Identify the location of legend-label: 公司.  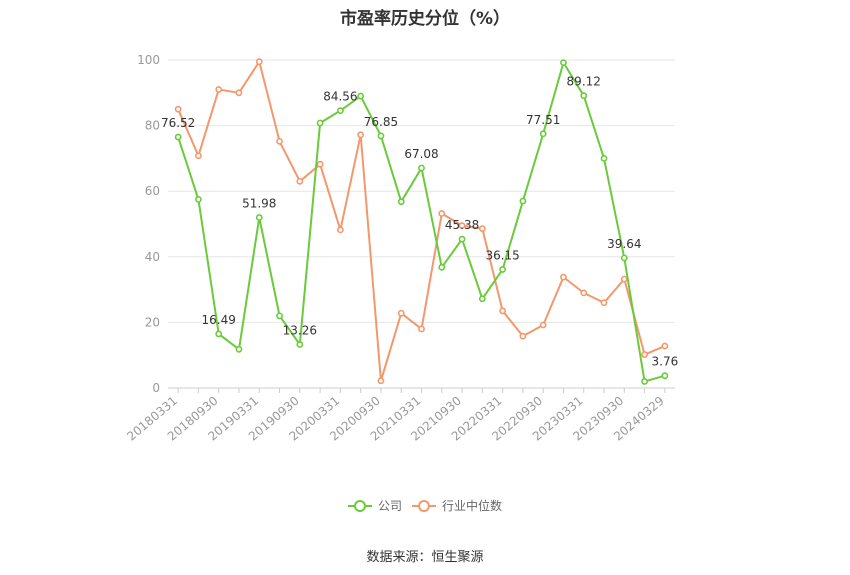
(390, 506).